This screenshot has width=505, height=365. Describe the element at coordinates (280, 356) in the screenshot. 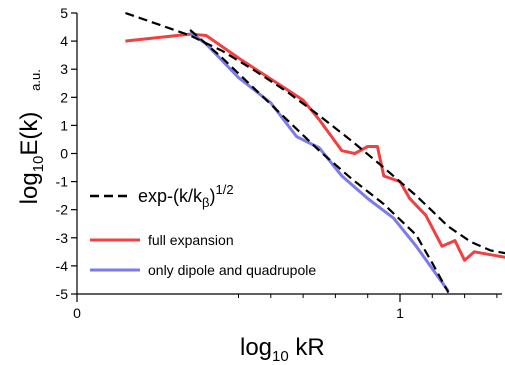

I see `x-axis-title-sub: 10` at that location.